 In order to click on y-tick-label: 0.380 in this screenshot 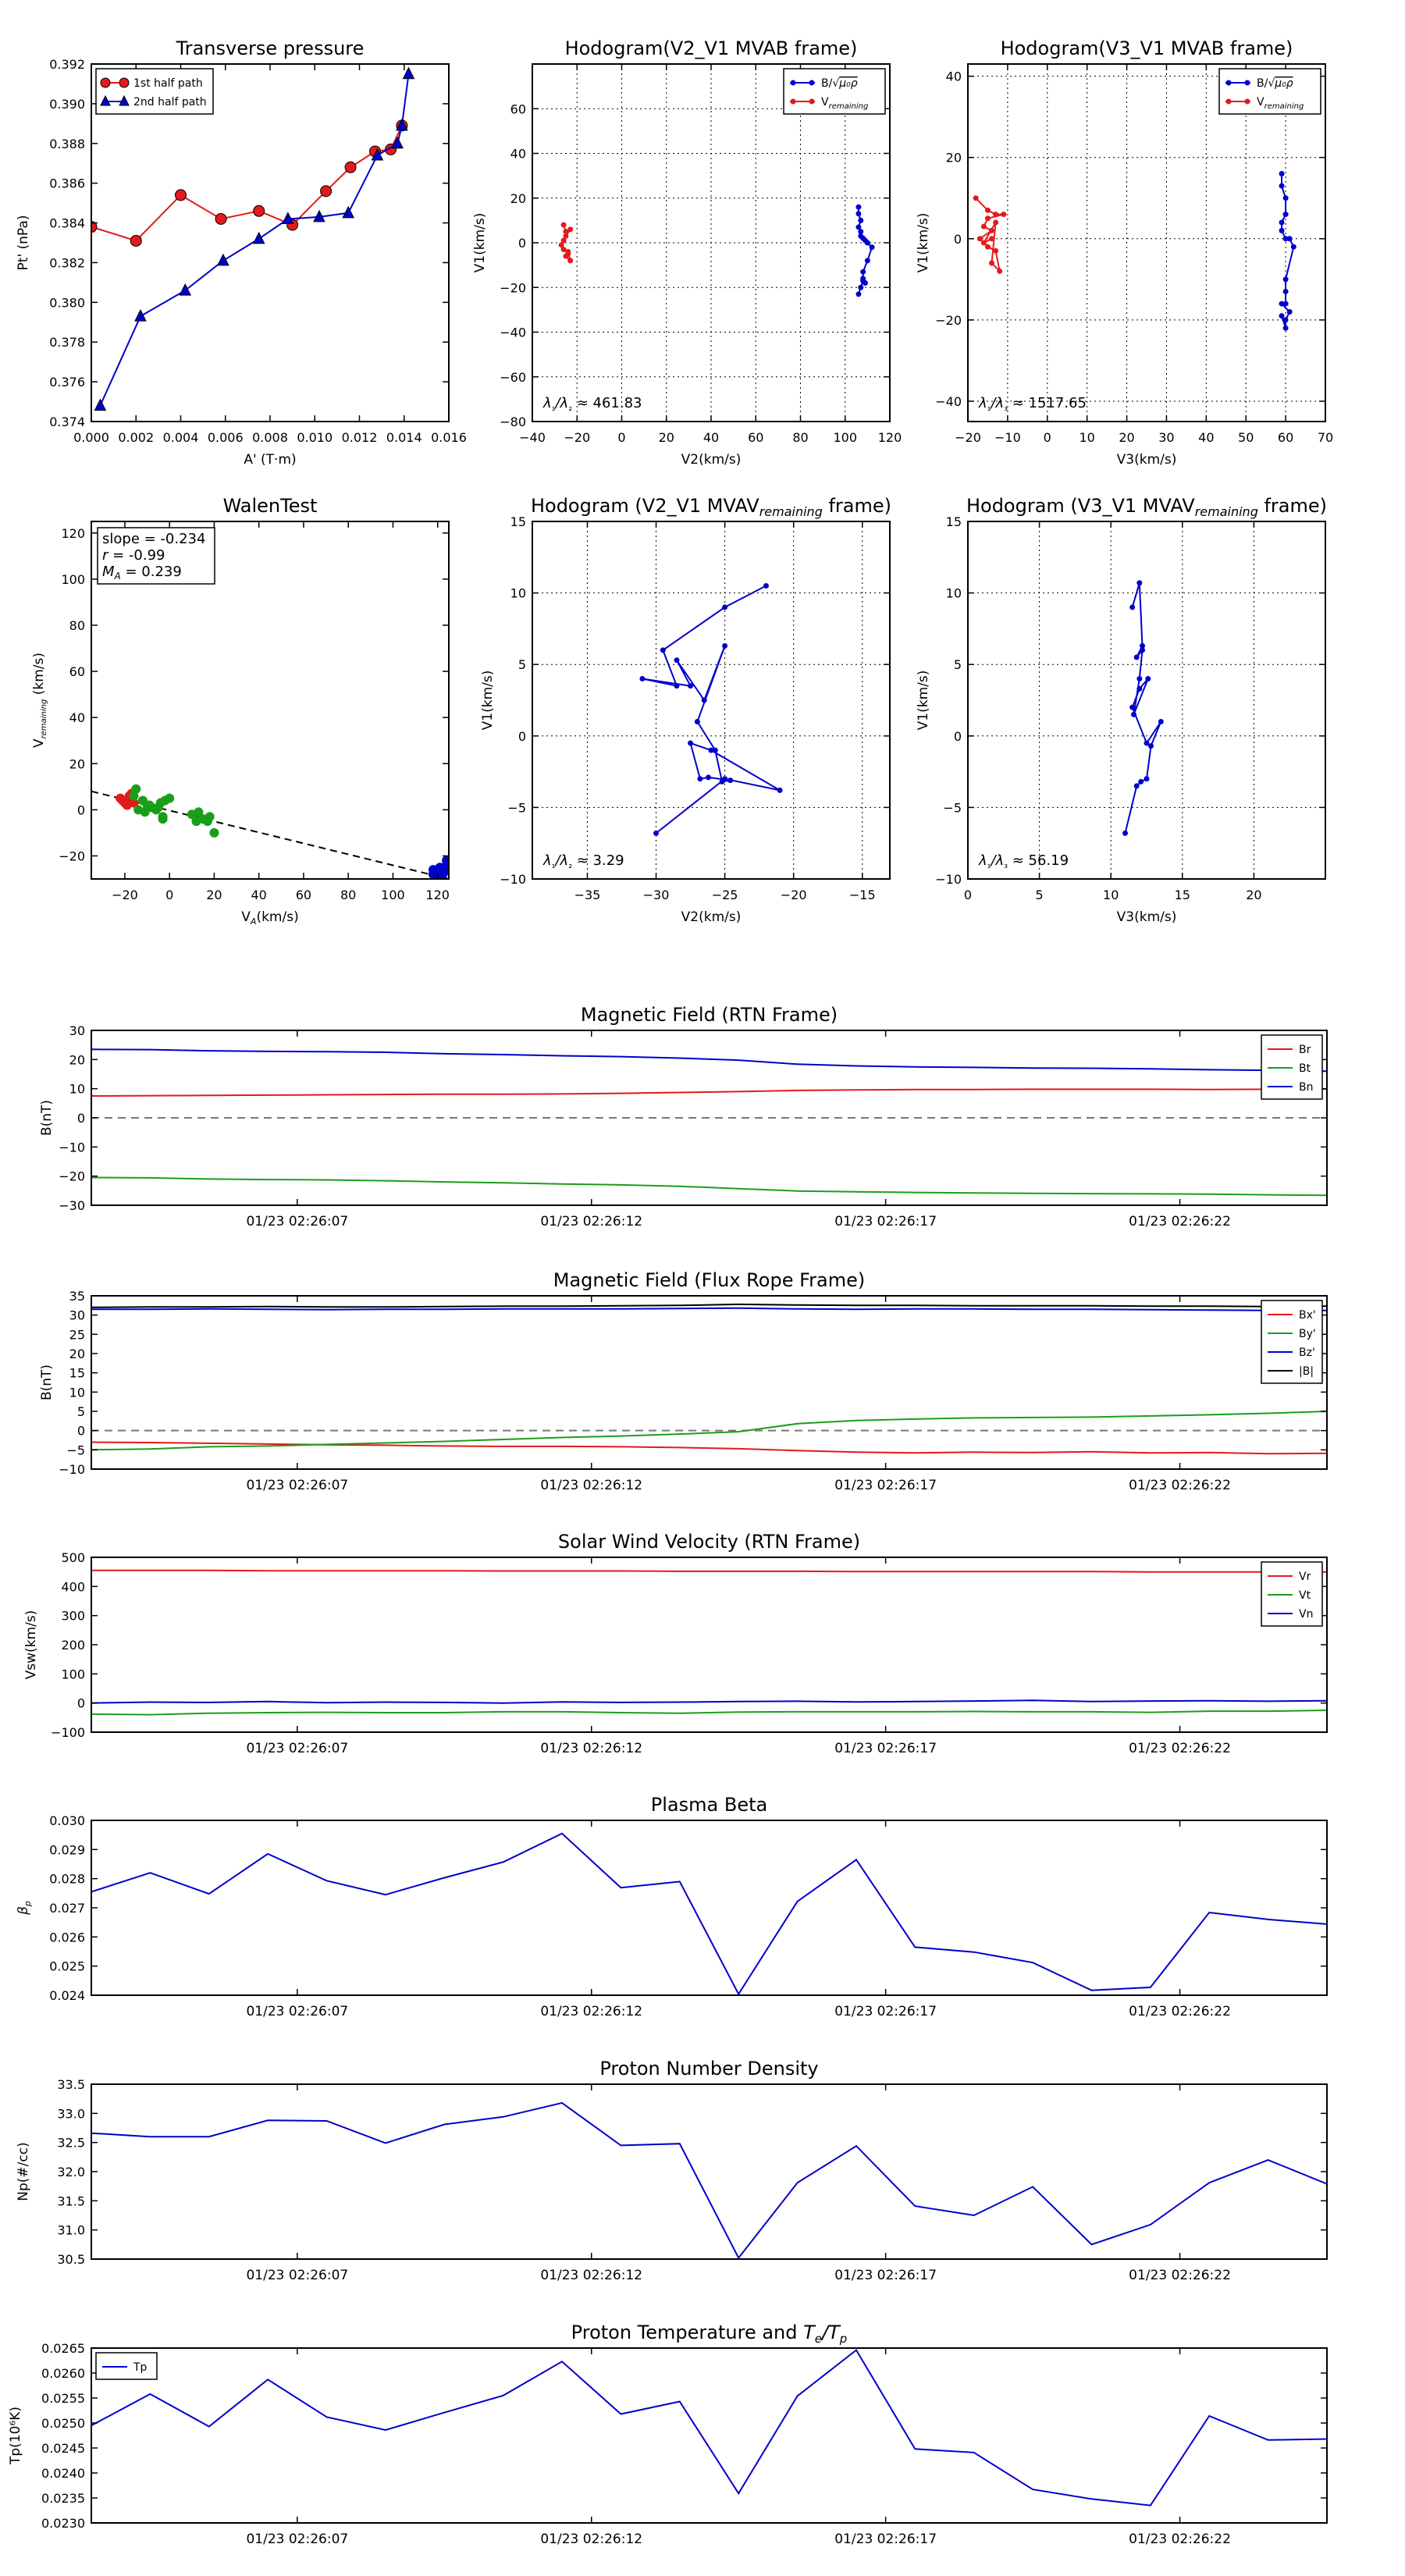, I will do `click(67, 302)`.